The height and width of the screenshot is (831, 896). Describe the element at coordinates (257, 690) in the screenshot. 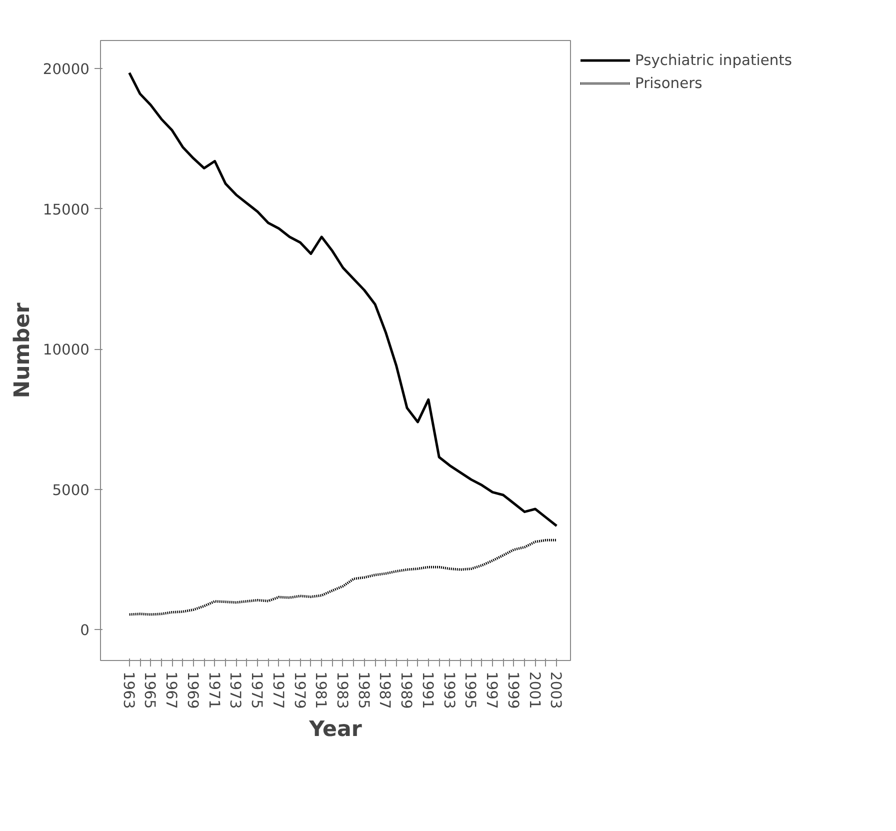

I see `x-tick-label: 1975` at that location.